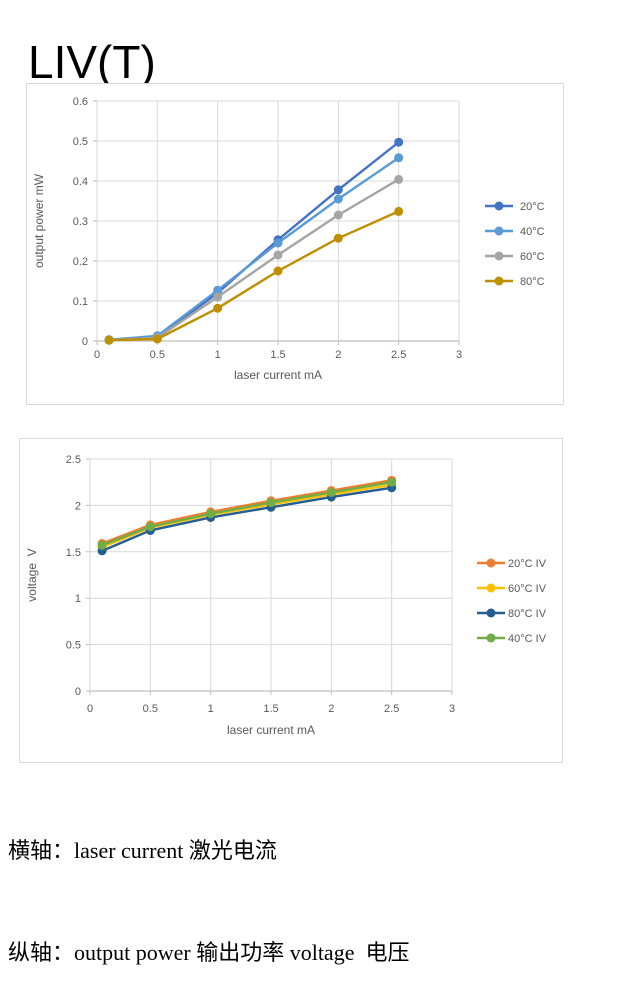 The image size is (619, 1004). I want to click on chart-legend: 20°C IV 60°C IV 80°C IV 40°C IV, so click(512, 601).